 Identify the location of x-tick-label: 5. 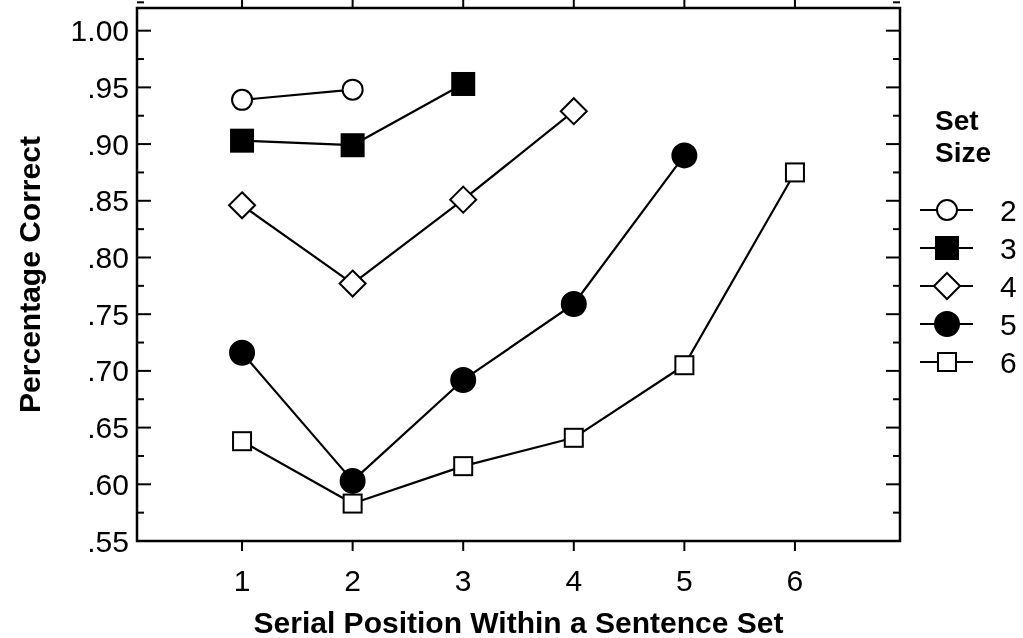
(684, 580).